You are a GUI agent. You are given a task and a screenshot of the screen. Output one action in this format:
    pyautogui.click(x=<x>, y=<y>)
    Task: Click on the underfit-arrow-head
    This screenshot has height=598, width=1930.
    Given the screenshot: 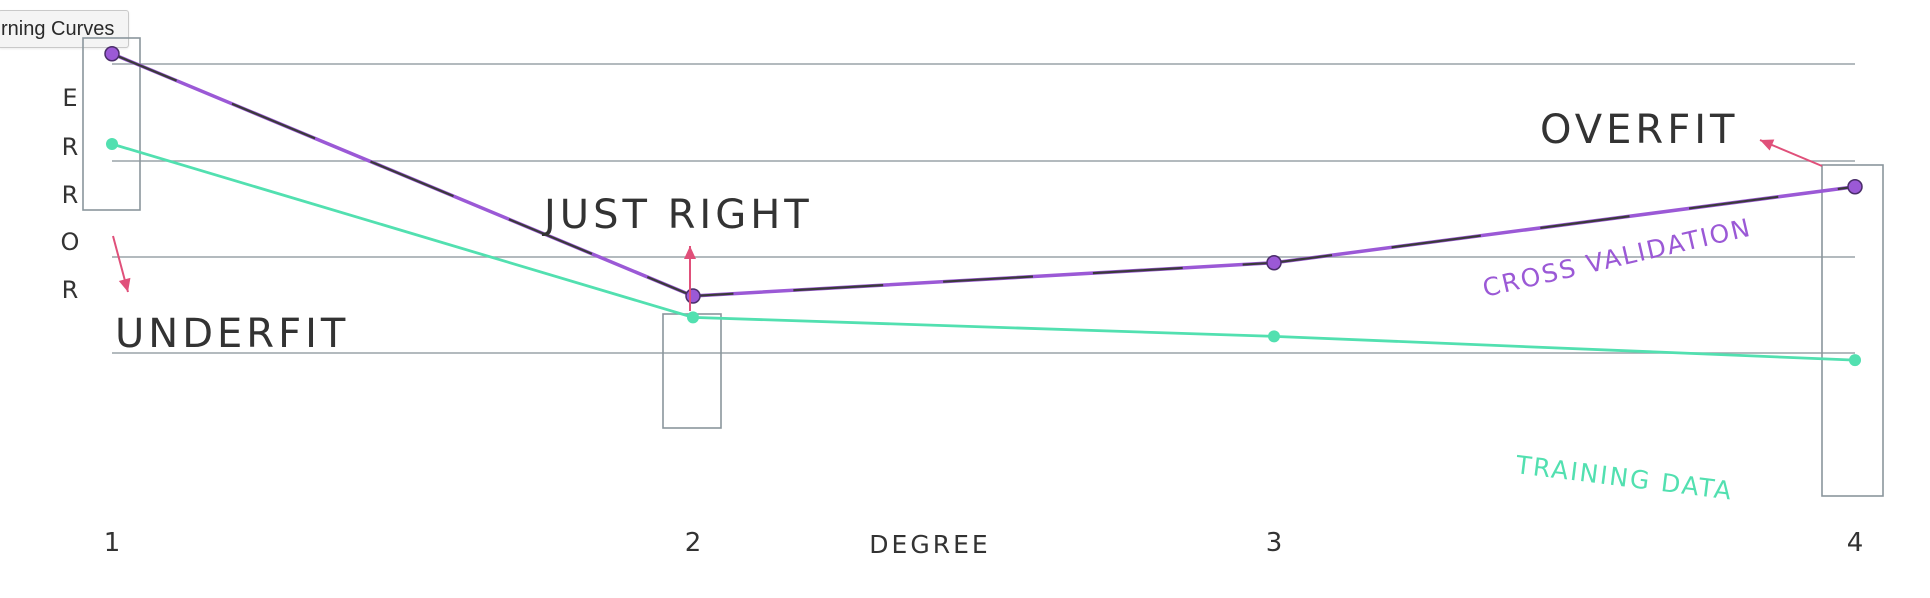 What is the action you would take?
    pyautogui.click(x=124, y=284)
    